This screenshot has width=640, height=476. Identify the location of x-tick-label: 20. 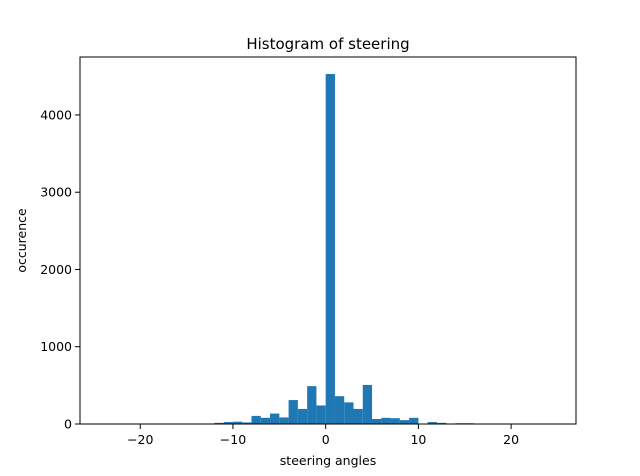
(511, 439).